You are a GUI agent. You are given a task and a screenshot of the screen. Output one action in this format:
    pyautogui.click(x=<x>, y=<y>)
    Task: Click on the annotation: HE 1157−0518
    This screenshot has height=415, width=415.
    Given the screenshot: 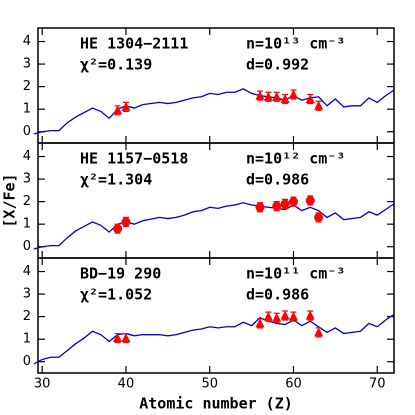 What is the action you would take?
    pyautogui.click(x=134, y=159)
    